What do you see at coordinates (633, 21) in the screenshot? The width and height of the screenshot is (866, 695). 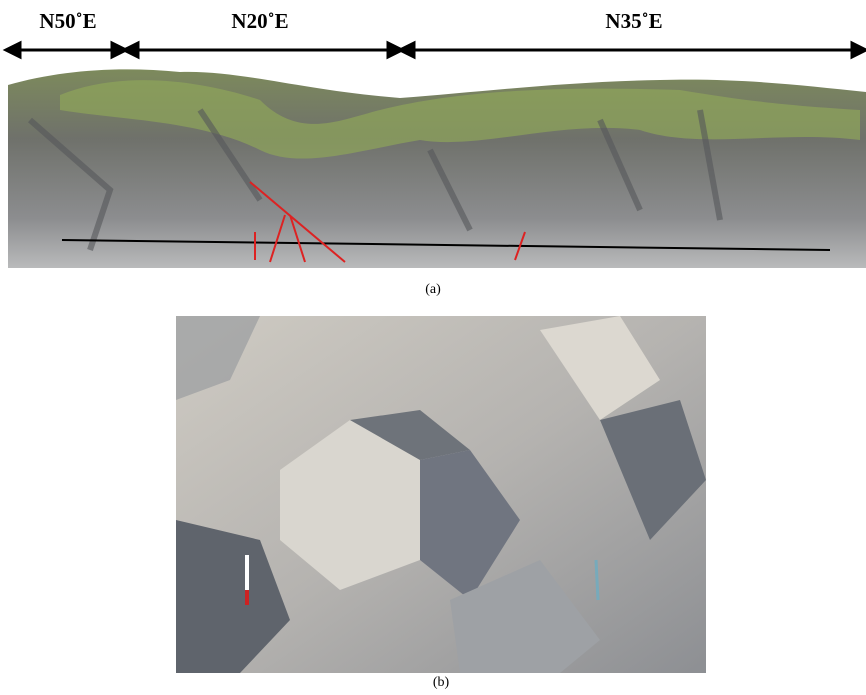 I see `segment-label: N35˚E` at bounding box center [633, 21].